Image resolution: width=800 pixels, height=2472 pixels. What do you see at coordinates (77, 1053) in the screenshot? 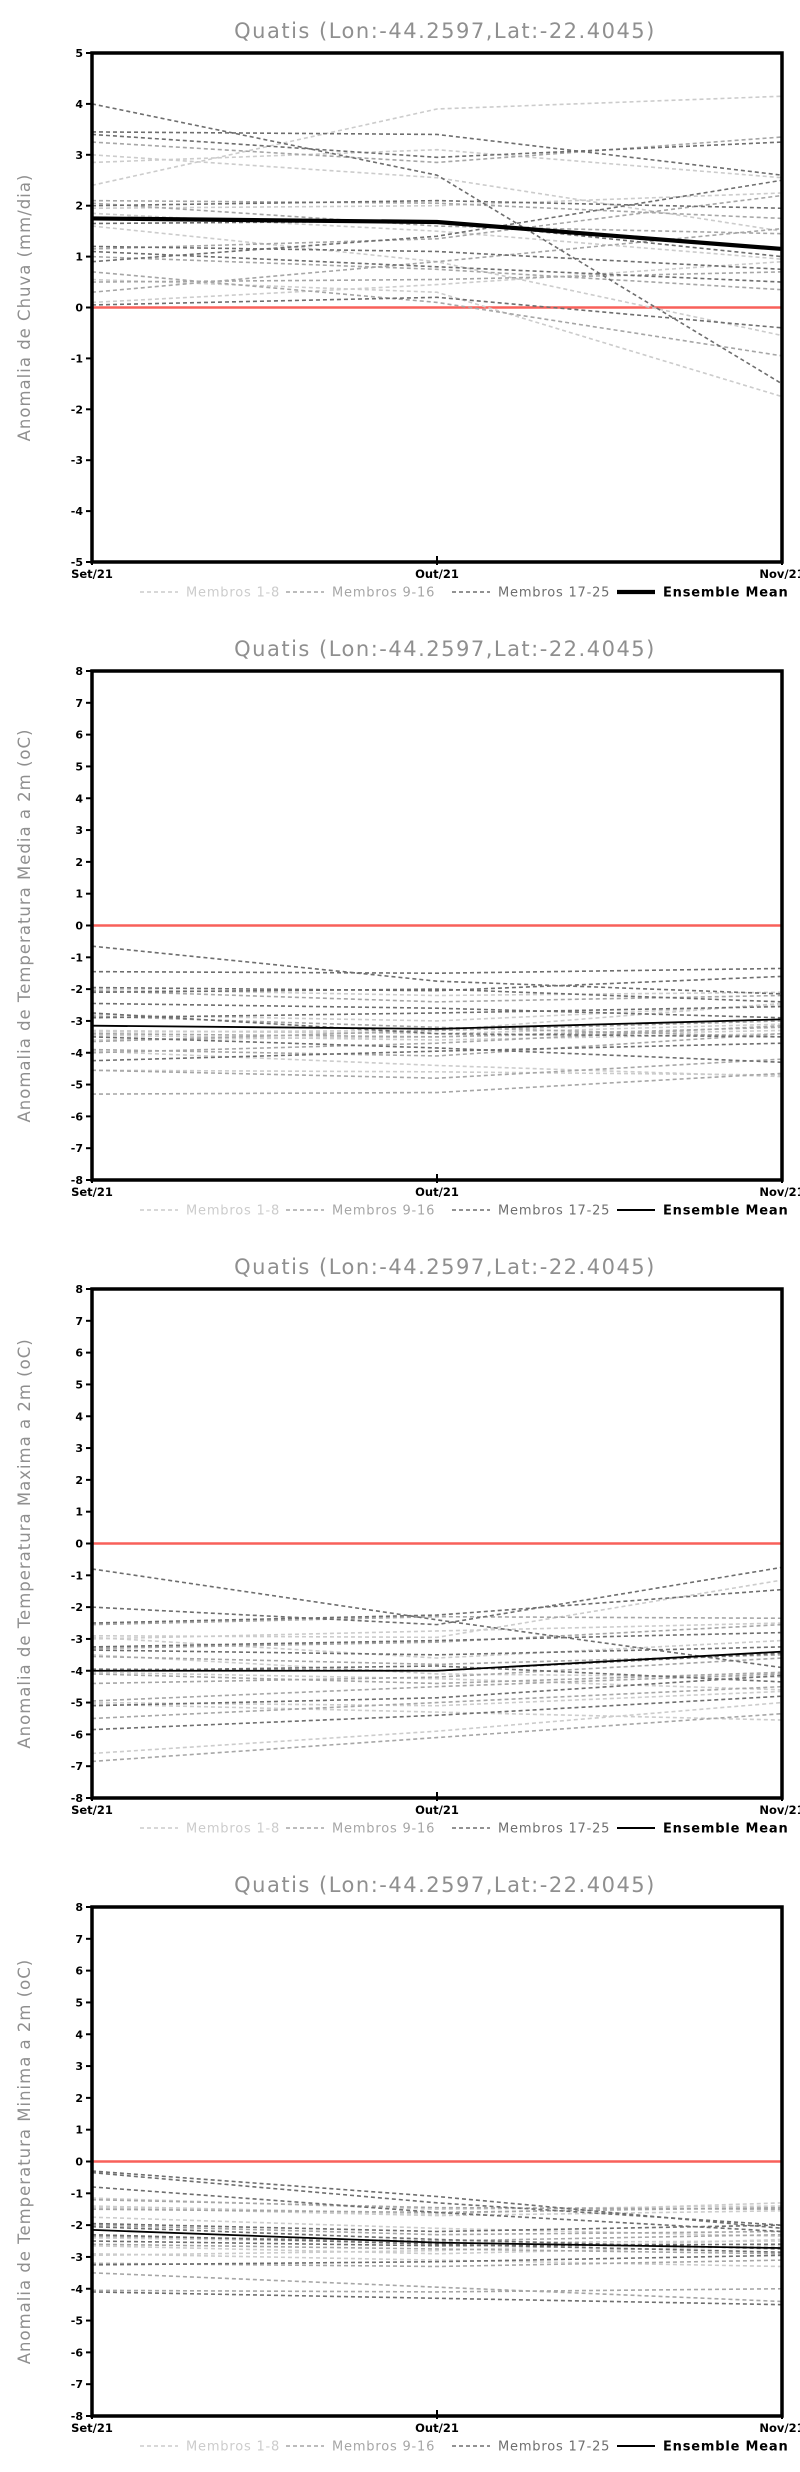
I see `y-tick-label: -4` at bounding box center [77, 1053].